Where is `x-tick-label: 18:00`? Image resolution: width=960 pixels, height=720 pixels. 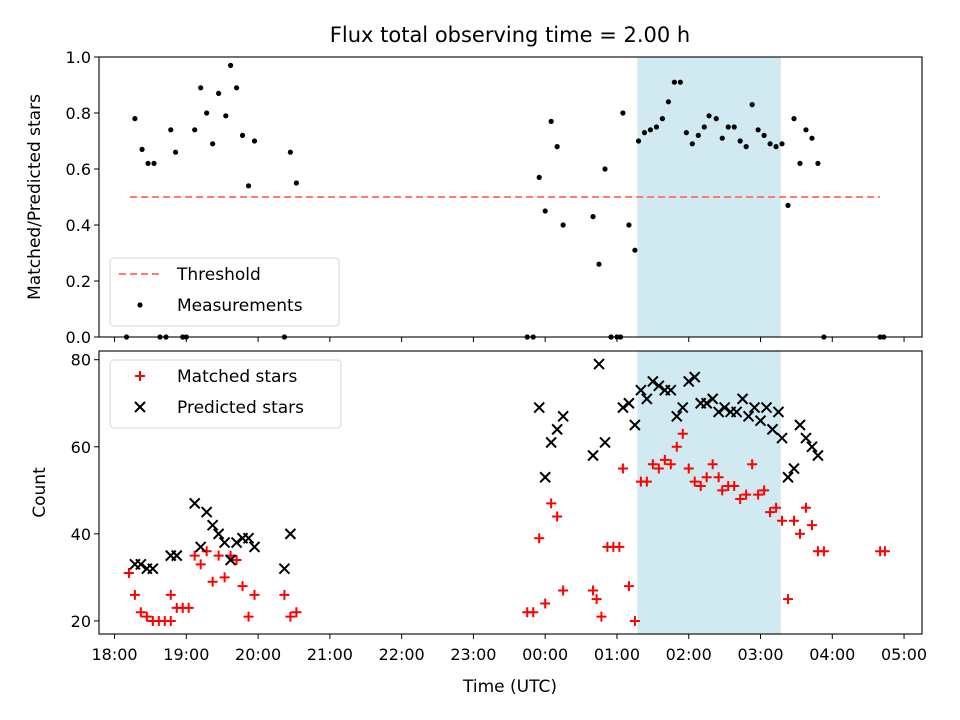
x-tick-label: 18:00 is located at coordinates (114, 654).